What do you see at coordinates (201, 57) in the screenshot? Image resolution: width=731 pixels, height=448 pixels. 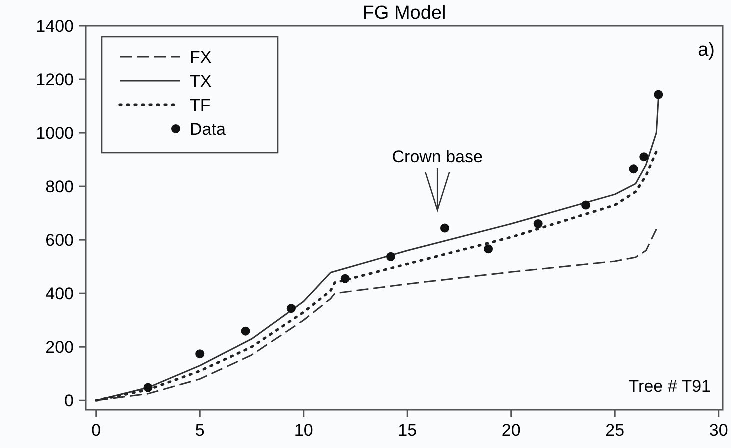 I see `legend-label: FX` at bounding box center [201, 57].